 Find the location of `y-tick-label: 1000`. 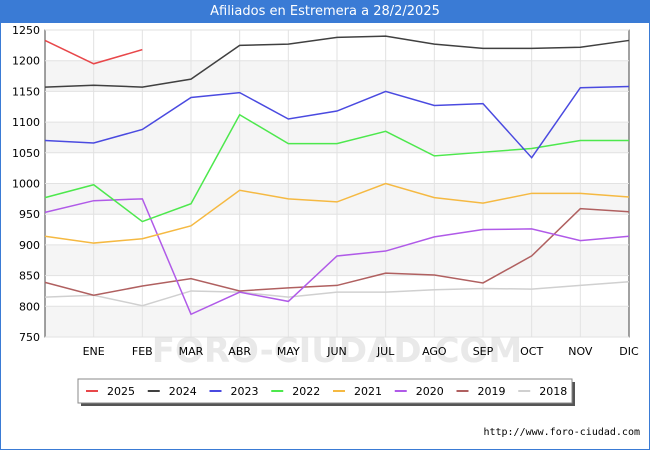

y-tick-label: 1000 is located at coordinates (26, 184).